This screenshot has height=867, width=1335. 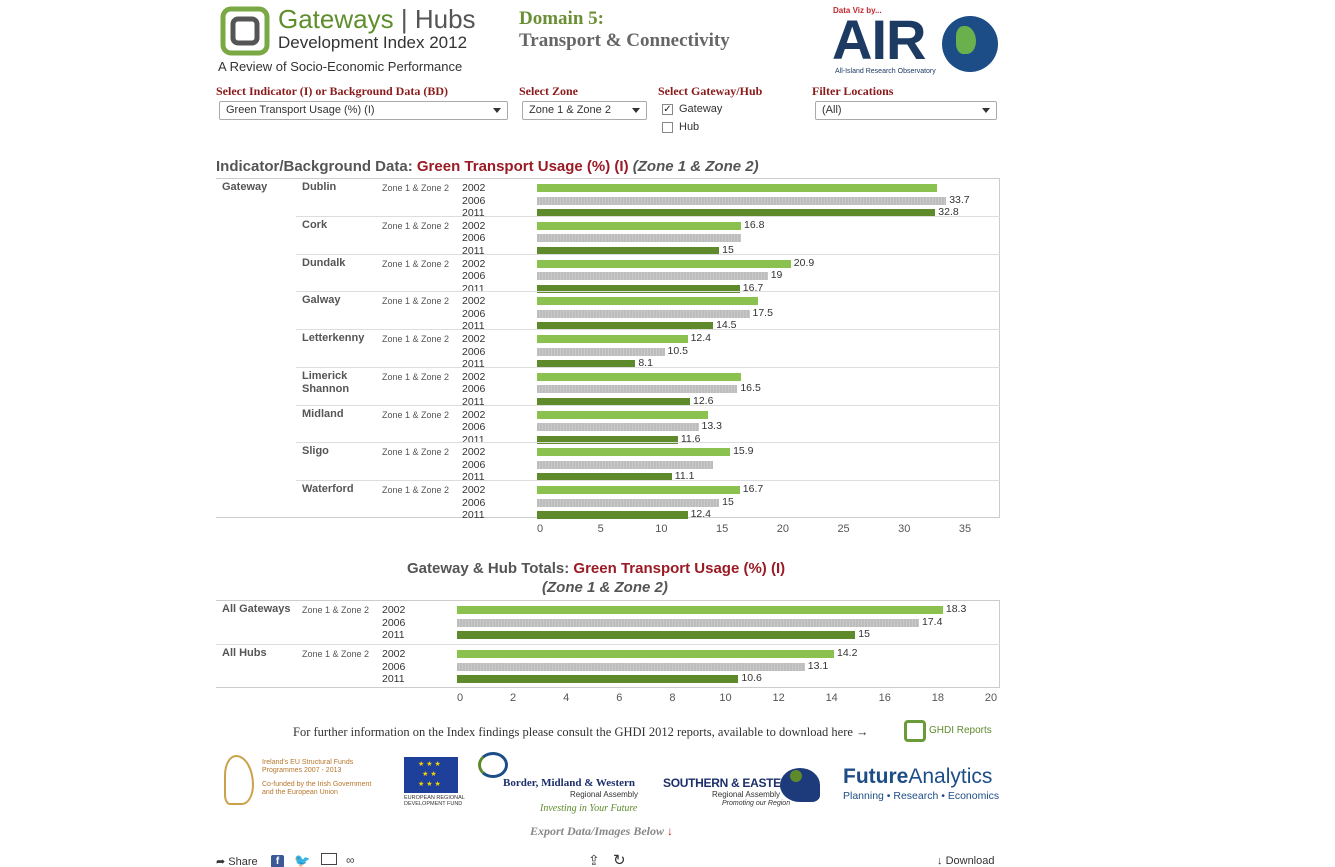 I want to click on airo-logo-text: AIR, so click(x=879, y=39).